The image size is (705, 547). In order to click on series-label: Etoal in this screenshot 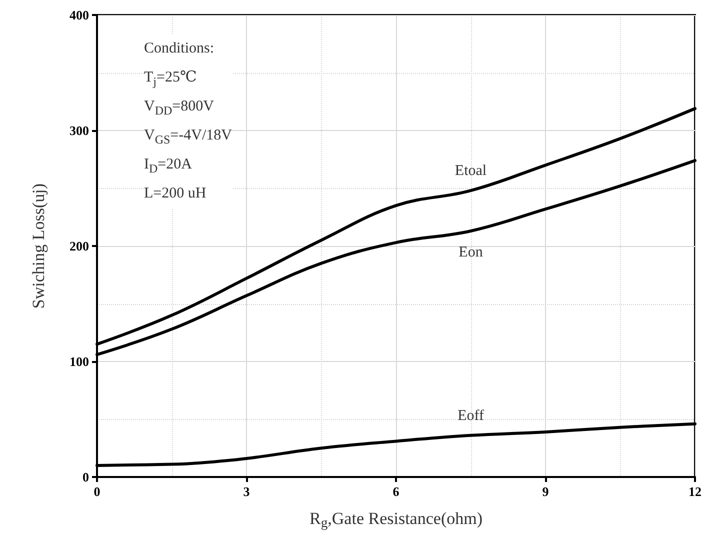, I will do `click(470, 171)`.